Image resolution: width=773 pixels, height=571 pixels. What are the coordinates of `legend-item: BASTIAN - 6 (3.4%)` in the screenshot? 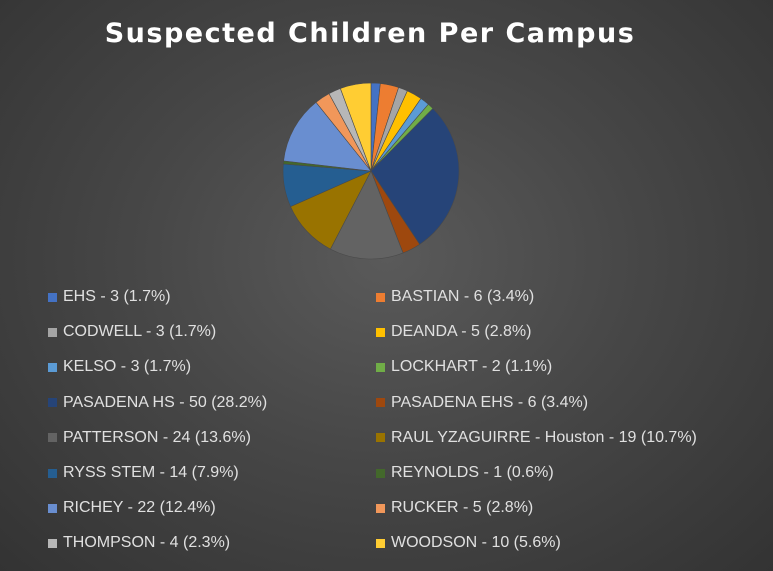 It's located at (455, 297).